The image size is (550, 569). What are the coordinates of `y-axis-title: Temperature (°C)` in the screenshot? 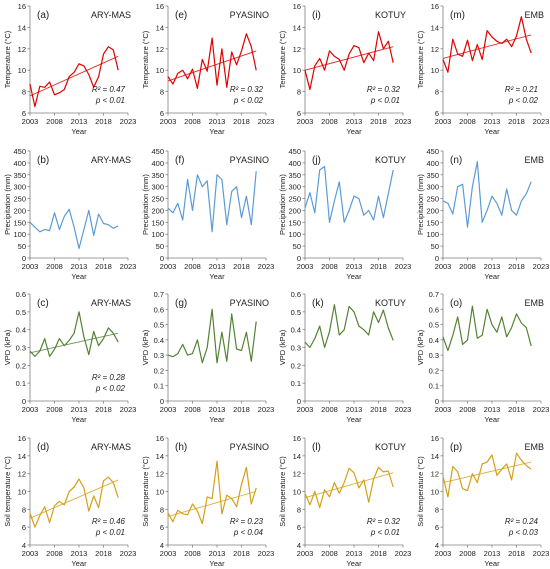 It's located at (7, 59).